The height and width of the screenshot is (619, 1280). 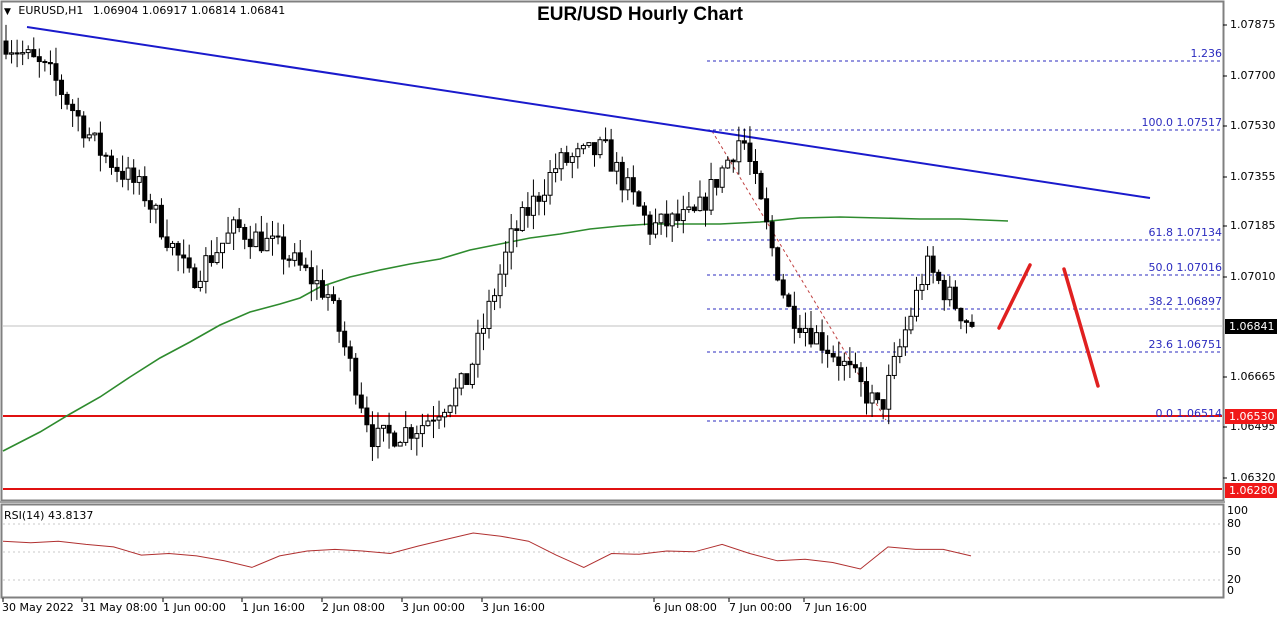 I want to click on y-tick: 1.07875, so click(x=1253, y=24).